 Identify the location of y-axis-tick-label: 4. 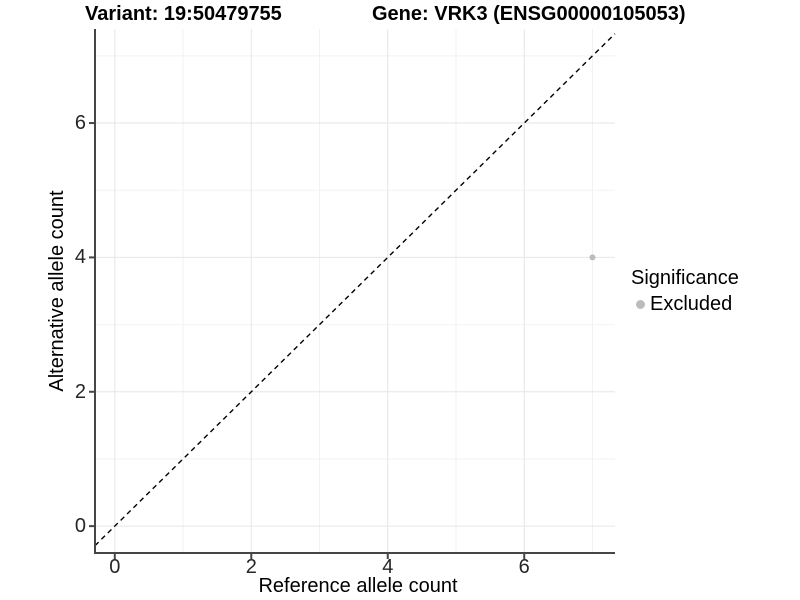
(80, 257).